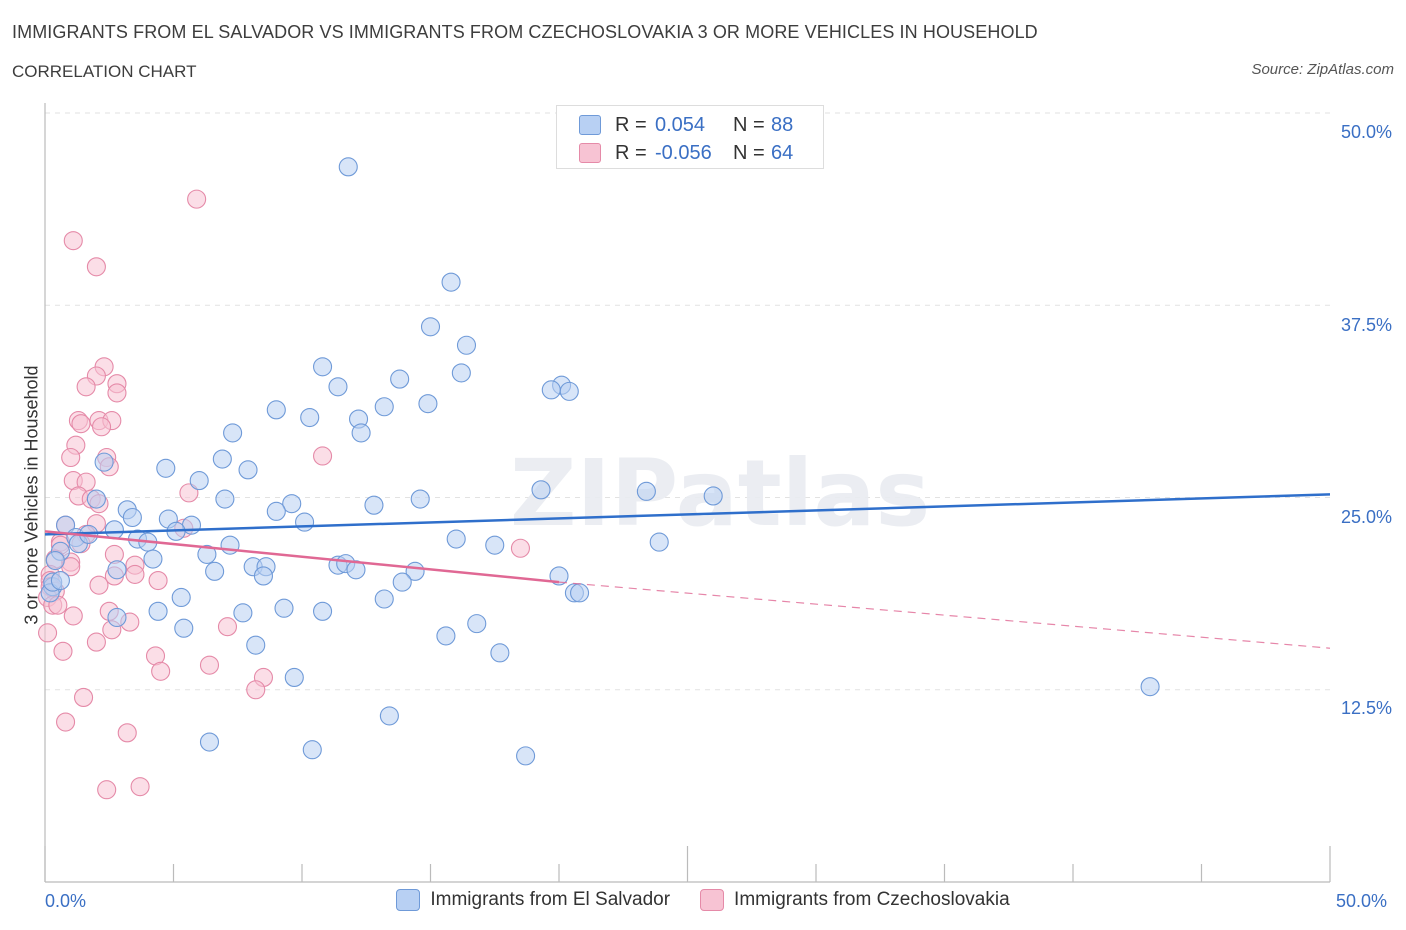 The image size is (1406, 930). I want to click on trend-line-czechoslovakia-extension, so click(944, 615).